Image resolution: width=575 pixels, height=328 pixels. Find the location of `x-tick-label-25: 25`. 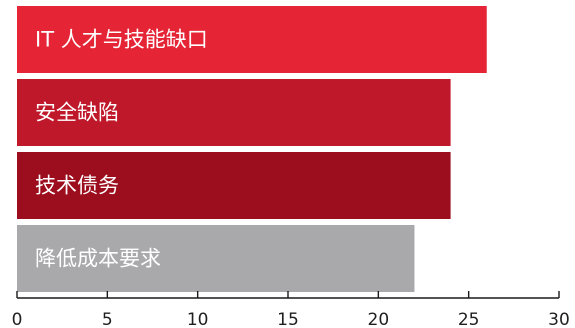

x-tick-label-25: 25 is located at coordinates (469, 319).